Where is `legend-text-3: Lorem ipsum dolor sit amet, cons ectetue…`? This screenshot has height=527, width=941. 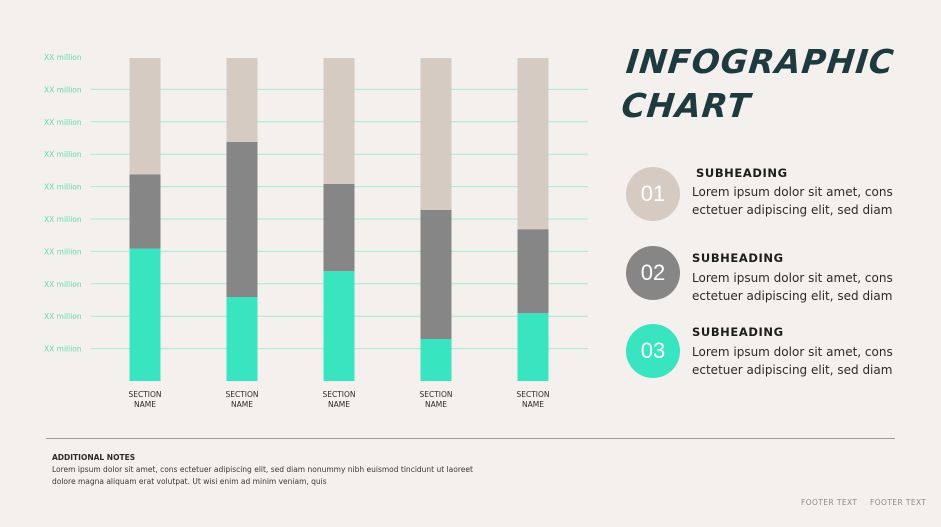 legend-text-3: Lorem ipsum dolor sit amet, cons ectetue… is located at coordinates (792, 361).